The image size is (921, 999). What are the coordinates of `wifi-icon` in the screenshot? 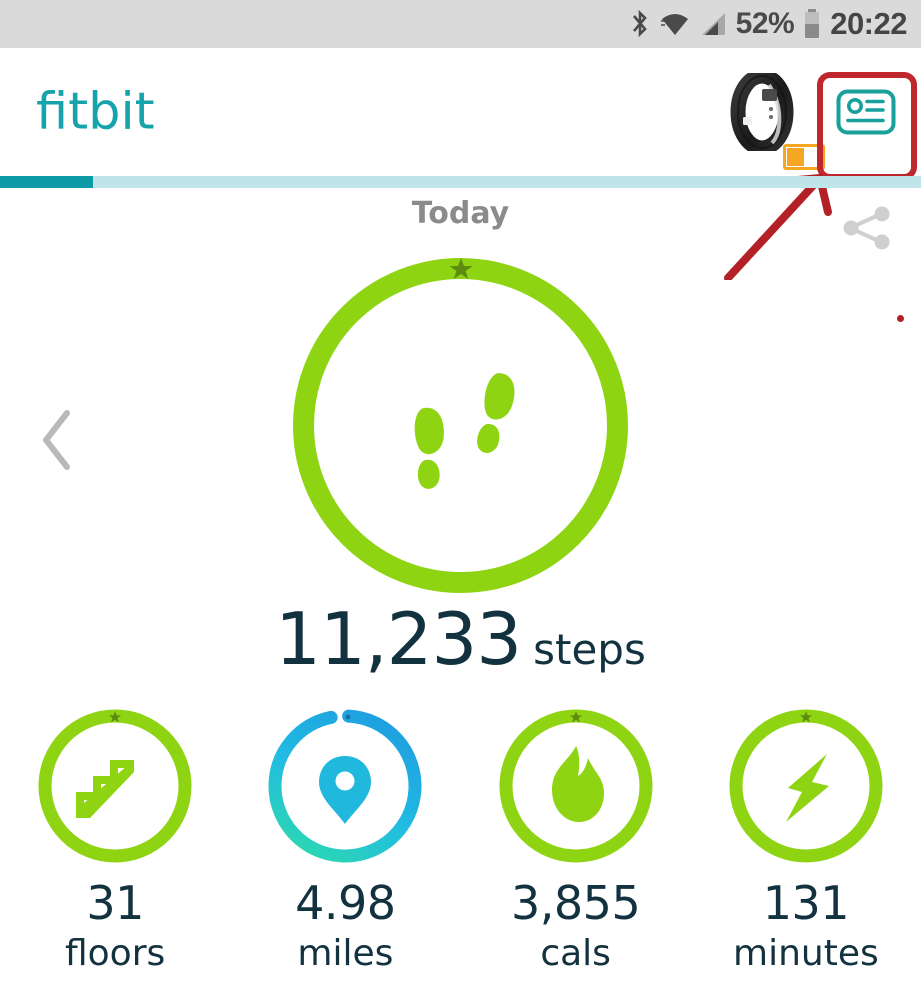 It's located at (675, 24).